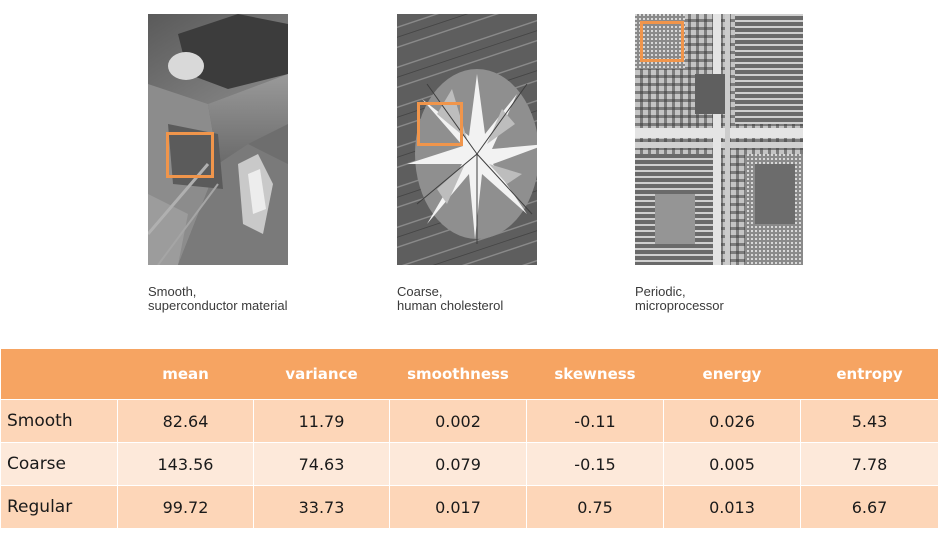 The width and height of the screenshot is (938, 545). Describe the element at coordinates (869, 464) in the screenshot. I see `table-cell: 7.78` at that location.